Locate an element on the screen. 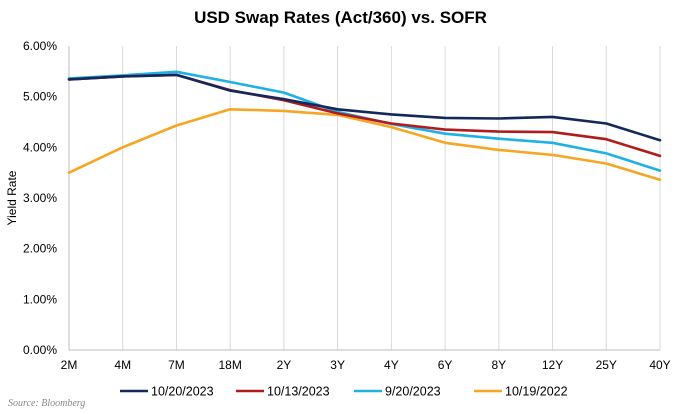  x-tick-label: 6Y is located at coordinates (445, 365).